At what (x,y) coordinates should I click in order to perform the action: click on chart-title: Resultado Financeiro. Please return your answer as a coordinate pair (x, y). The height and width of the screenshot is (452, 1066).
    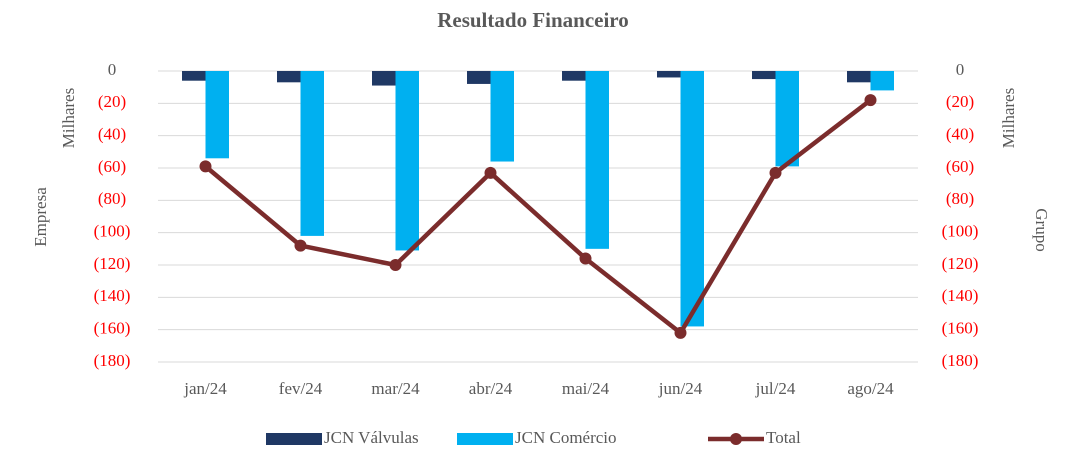
    Looking at the image, I should click on (533, 20).